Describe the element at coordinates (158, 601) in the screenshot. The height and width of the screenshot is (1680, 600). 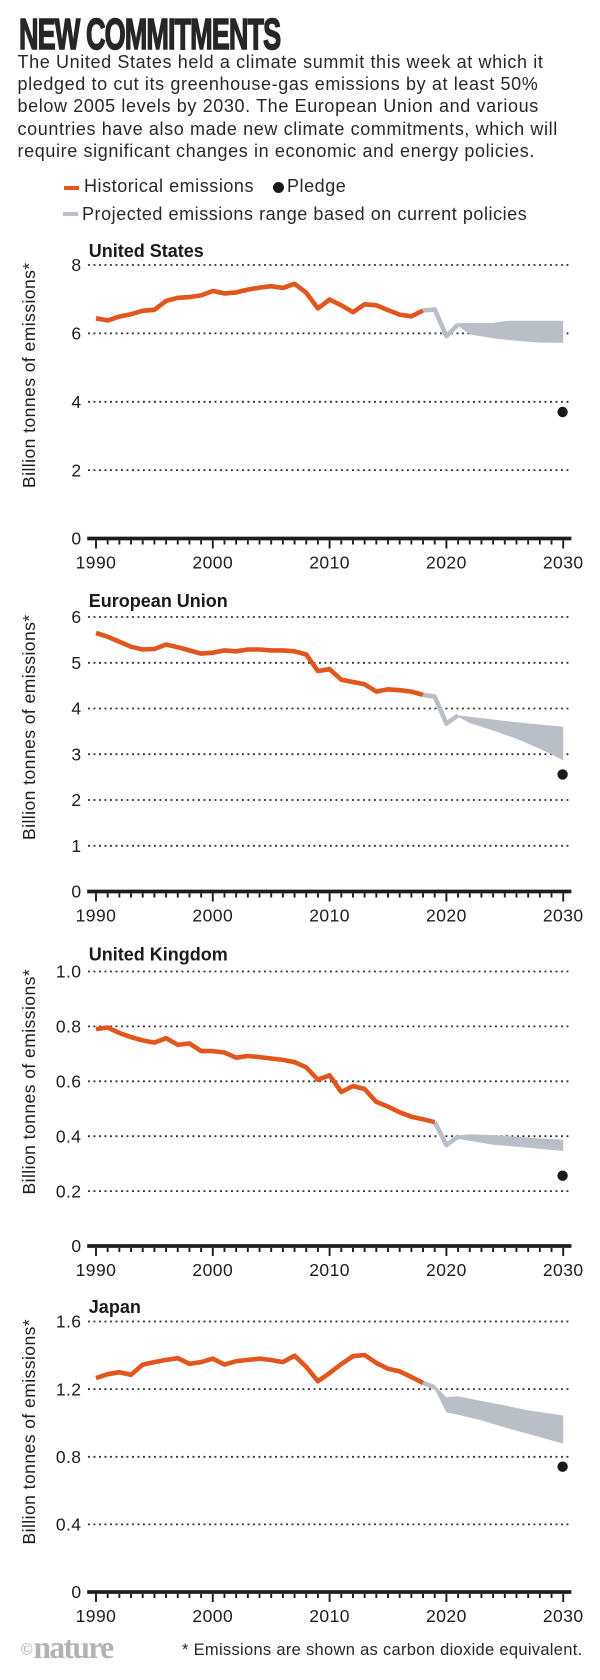
I see `svg-text: European Union` at that location.